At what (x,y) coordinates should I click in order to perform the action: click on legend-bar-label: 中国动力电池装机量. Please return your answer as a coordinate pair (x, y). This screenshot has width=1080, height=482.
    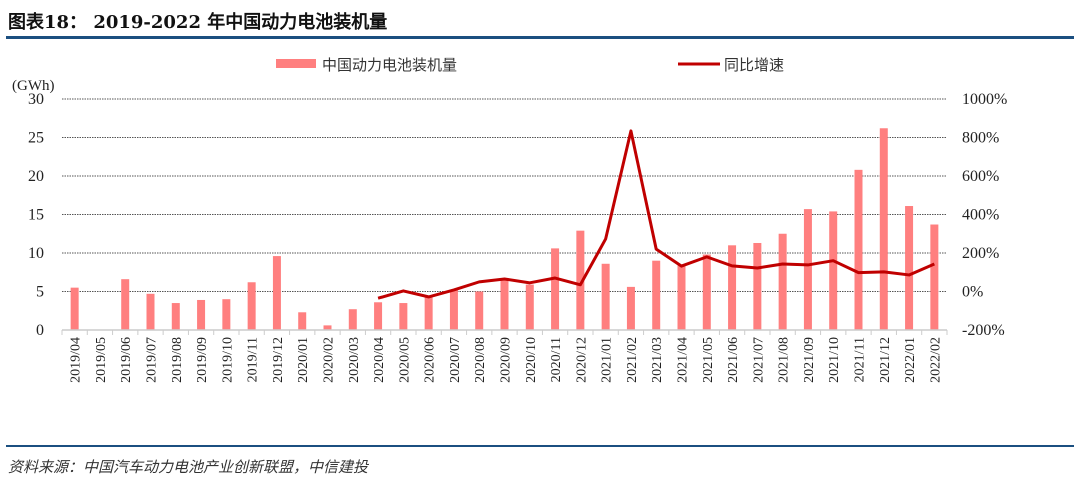
    Looking at the image, I should click on (389, 65).